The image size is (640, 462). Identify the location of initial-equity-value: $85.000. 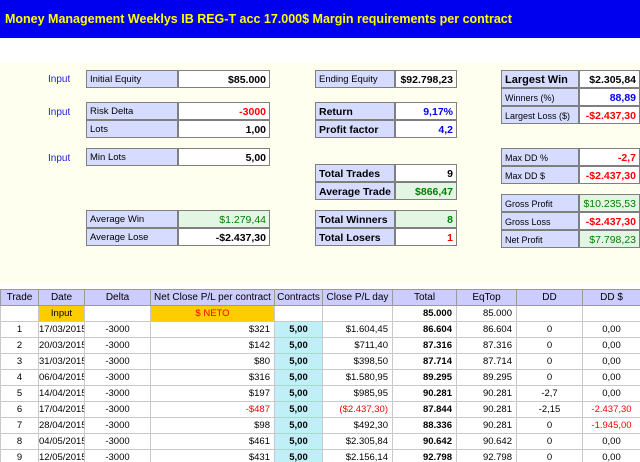
(224, 79).